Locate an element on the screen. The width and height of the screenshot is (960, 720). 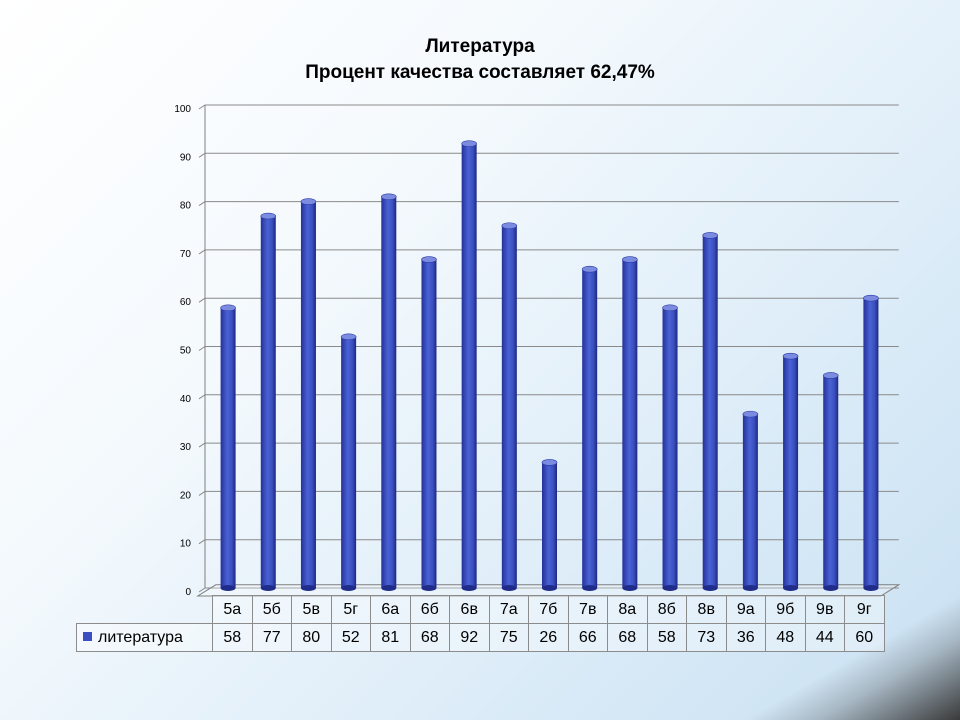
category-label: 8б is located at coordinates (666, 609).